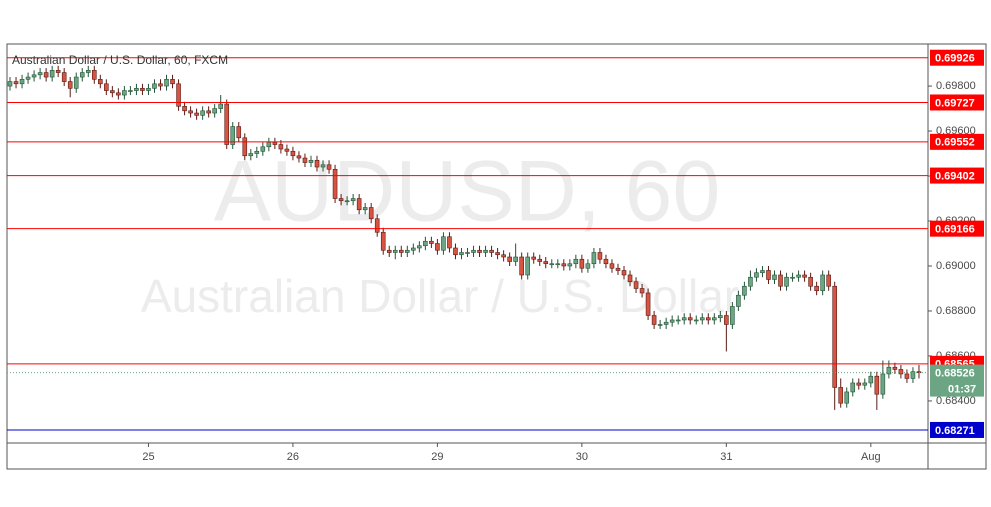 This screenshot has width=991, height=507. I want to click on level-label: 0.69926, so click(955, 59).